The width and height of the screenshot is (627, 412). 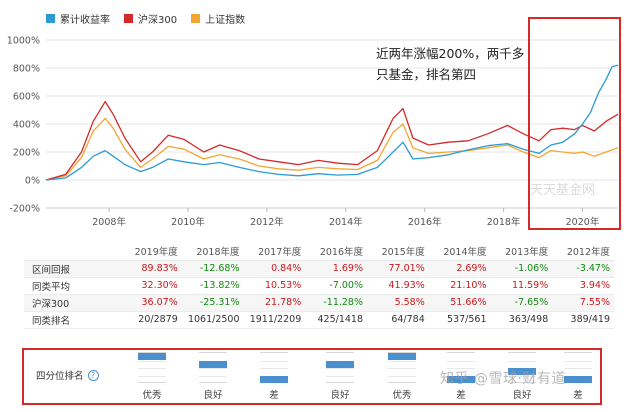 What do you see at coordinates (274, 269) in the screenshot?
I see `table-cell: 0.84%` at bounding box center [274, 269].